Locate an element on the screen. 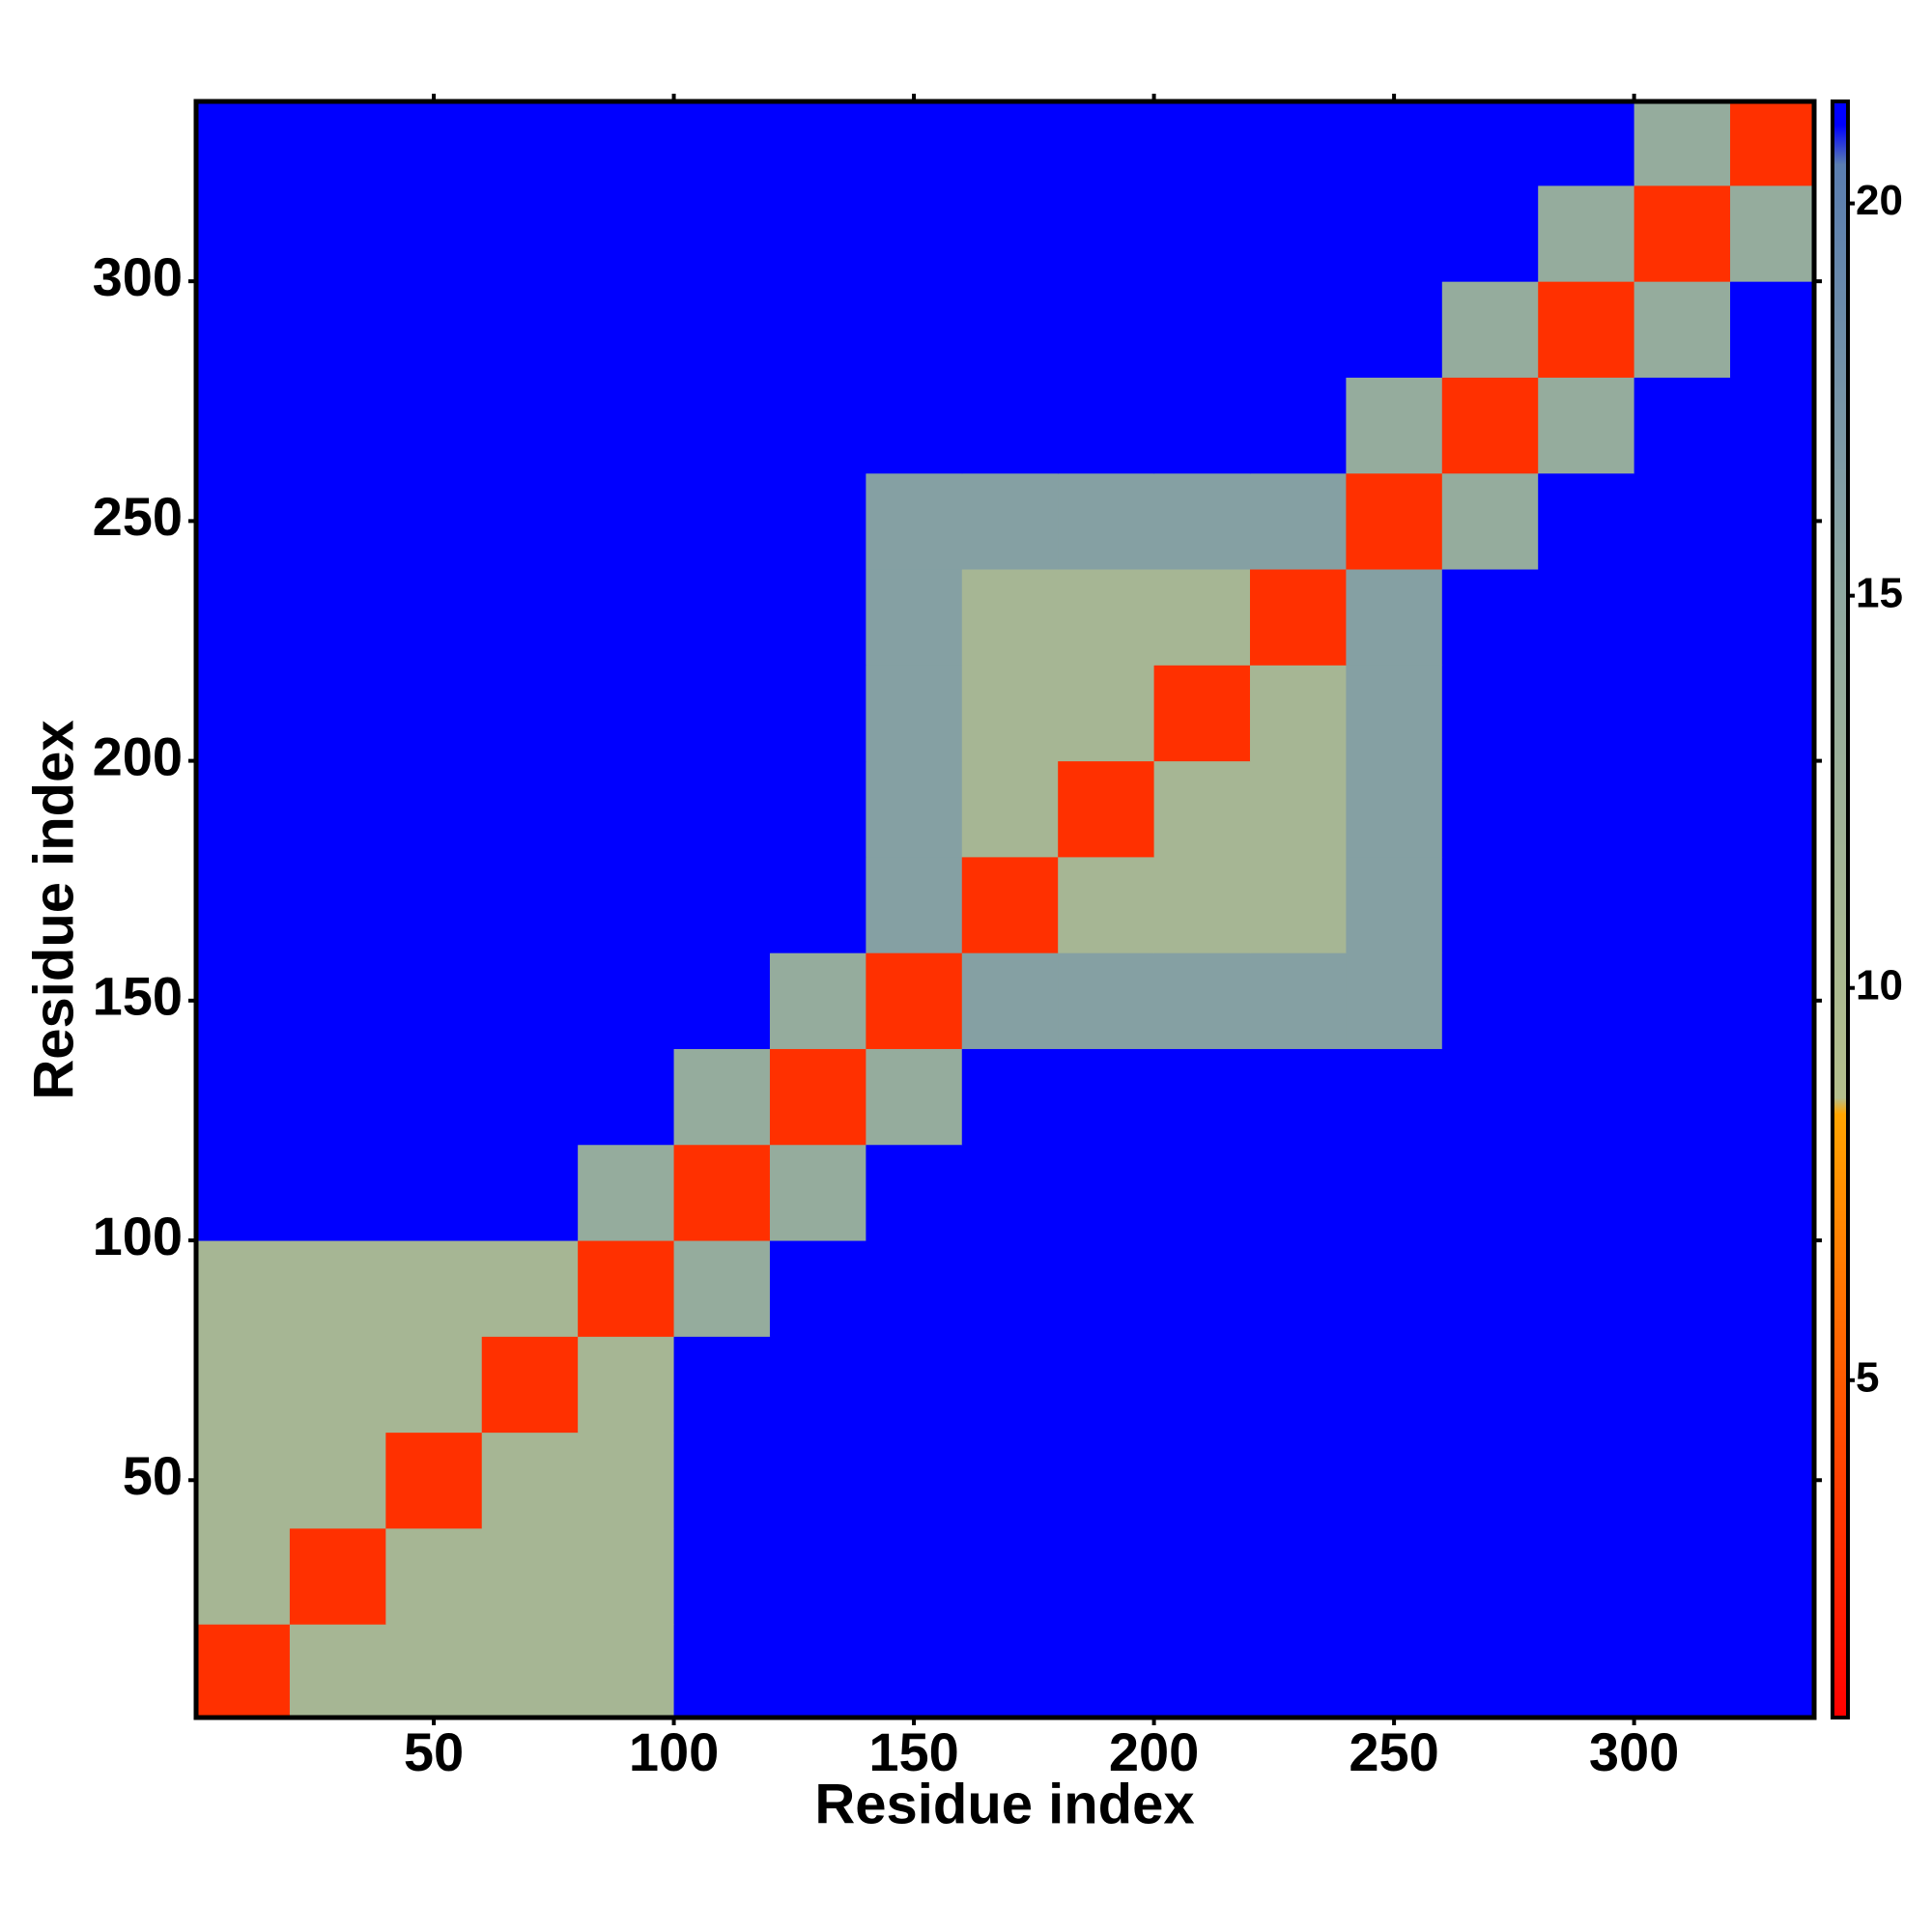 This screenshot has width=1932, height=1932. y-tick-label: 150 is located at coordinates (138, 996).